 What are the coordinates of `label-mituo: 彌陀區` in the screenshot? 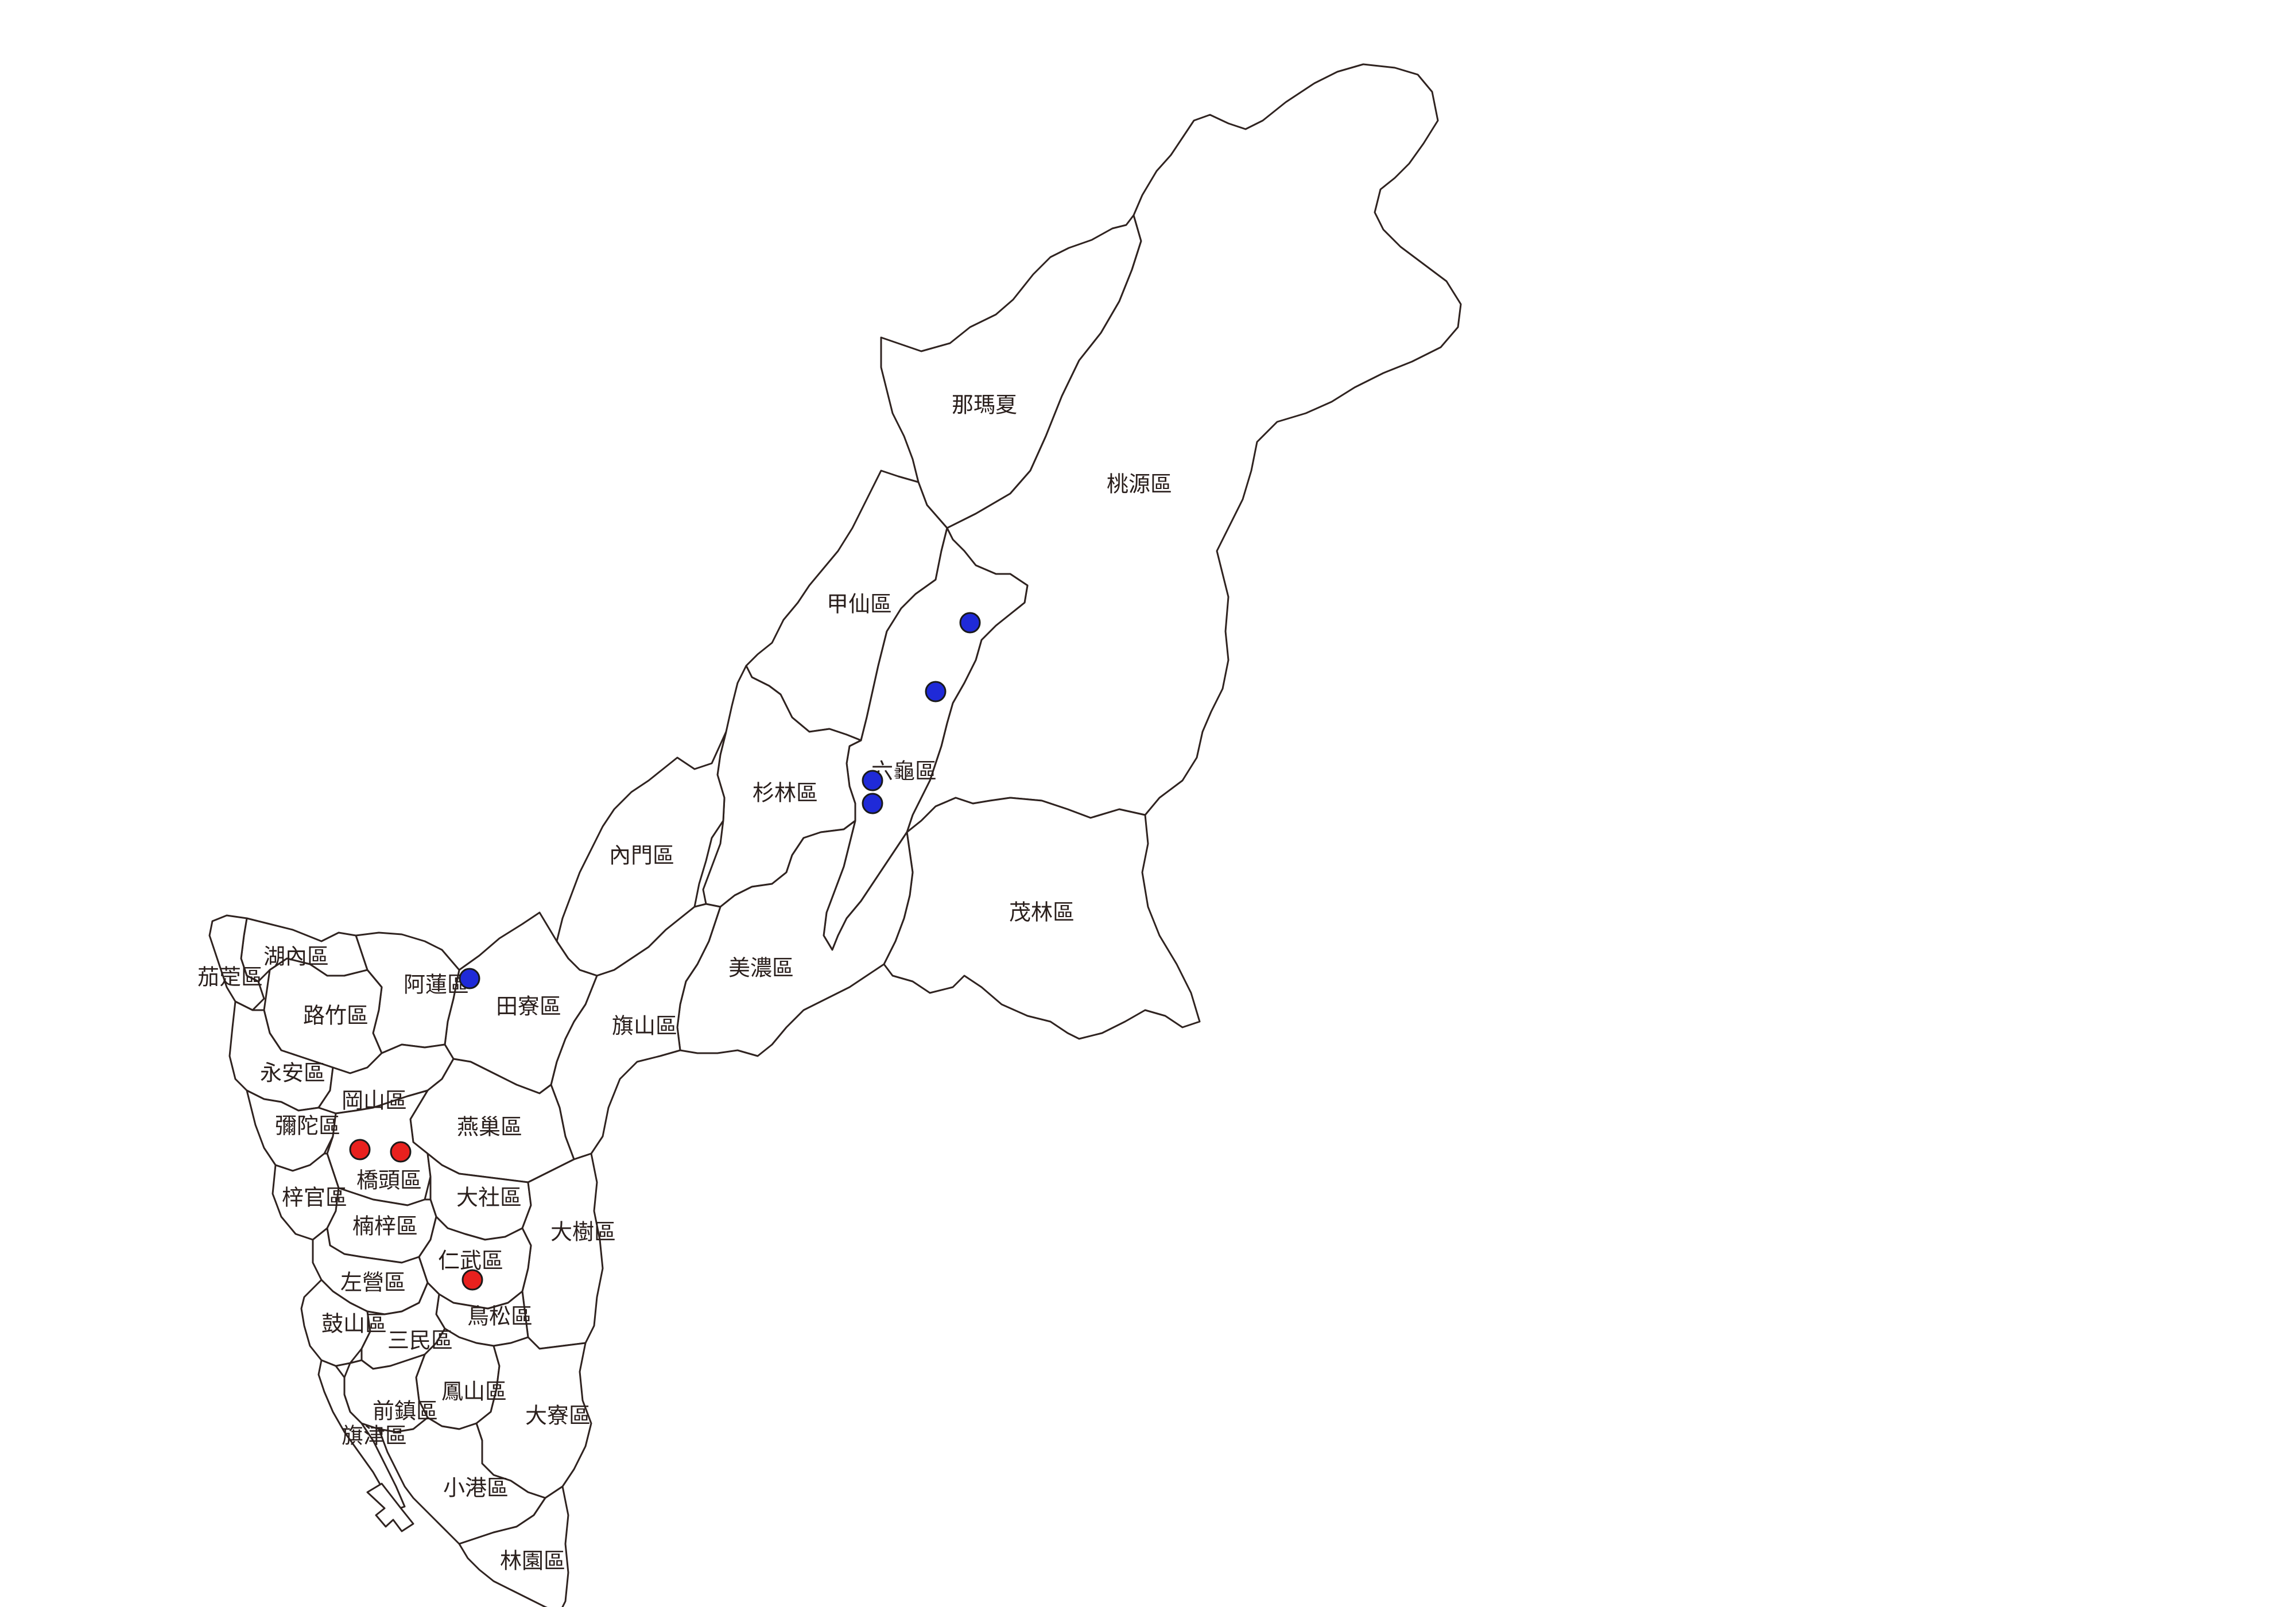 It's located at (307, 1126).